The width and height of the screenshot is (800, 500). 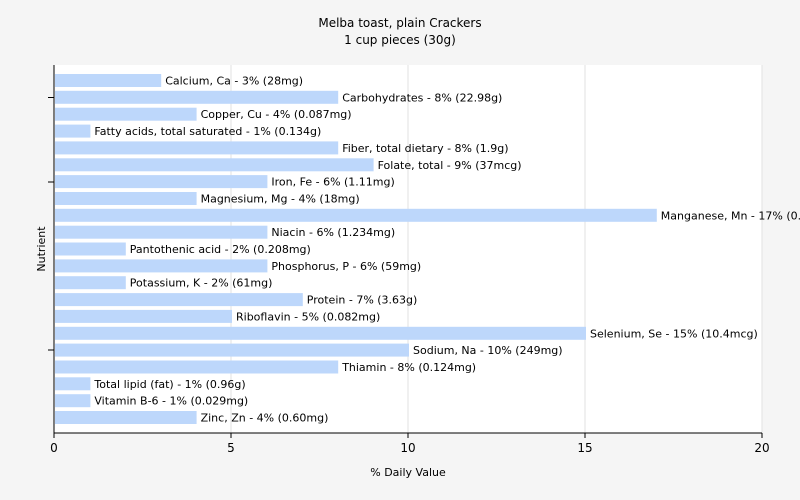 What do you see at coordinates (201, 283) in the screenshot?
I see `bar-label-12: Potassium, K - 2% (61mg)` at bounding box center [201, 283].